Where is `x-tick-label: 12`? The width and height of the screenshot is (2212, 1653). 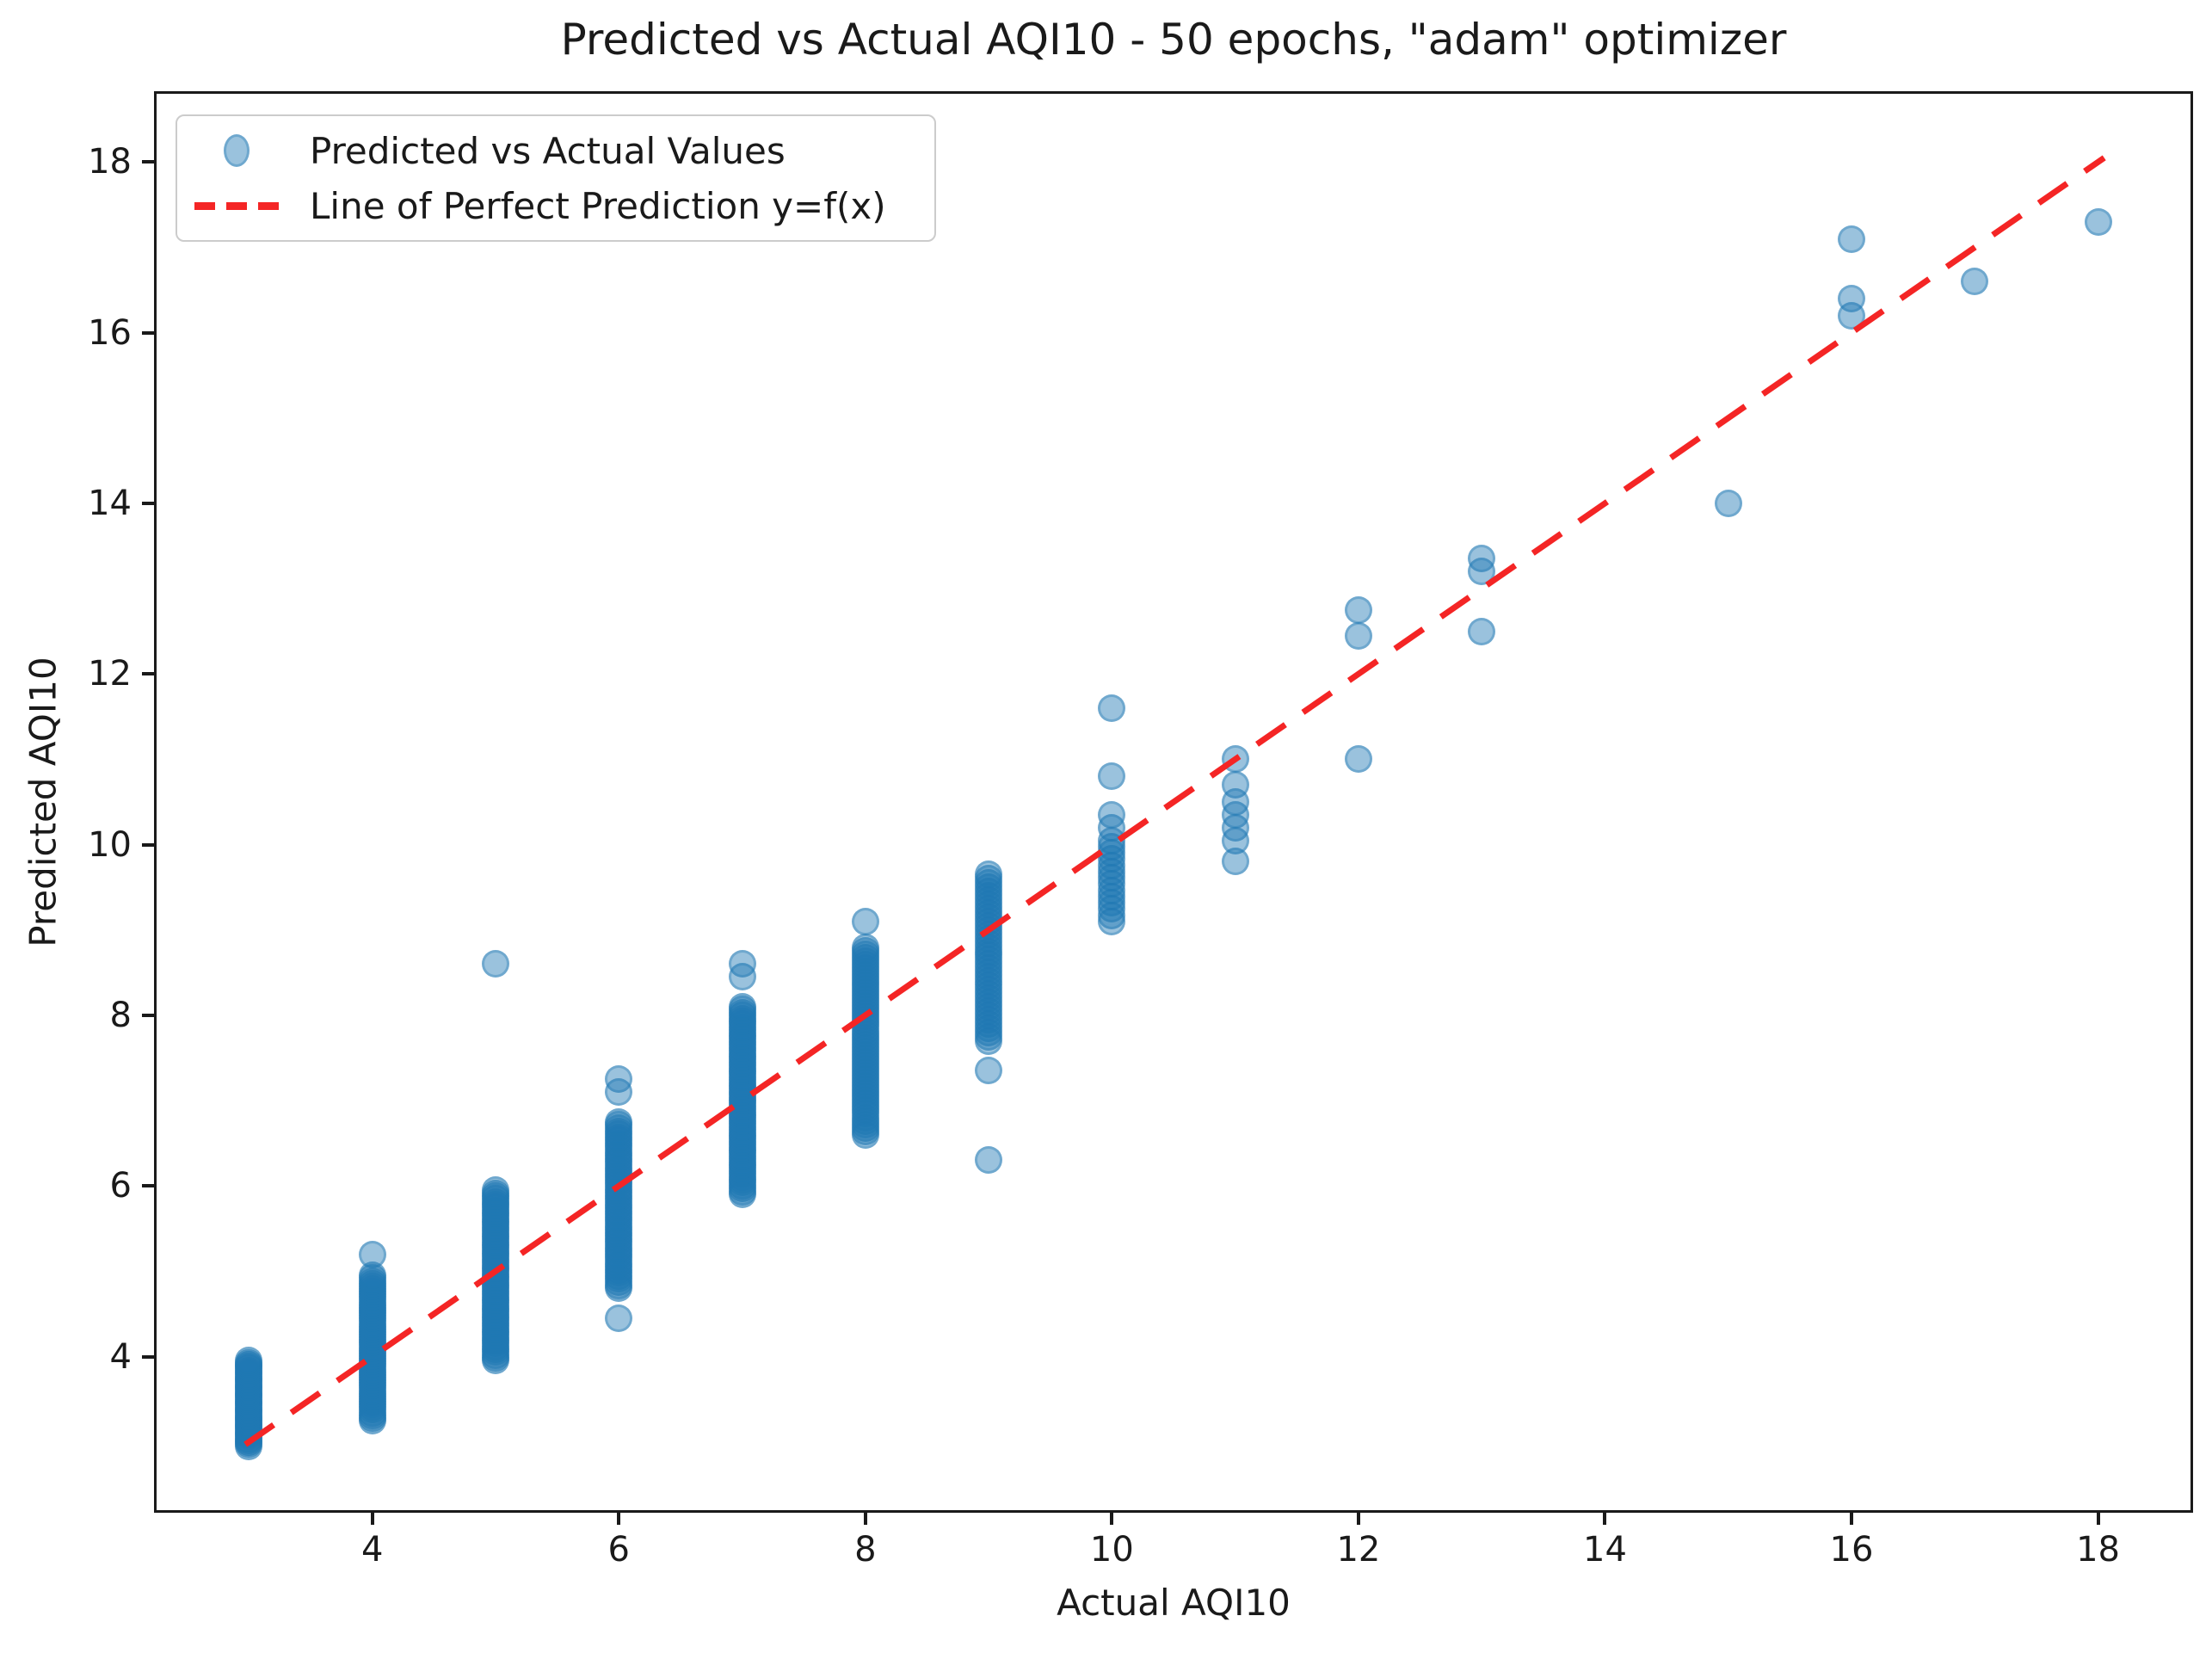 x-tick-label: 12 is located at coordinates (1358, 1550).